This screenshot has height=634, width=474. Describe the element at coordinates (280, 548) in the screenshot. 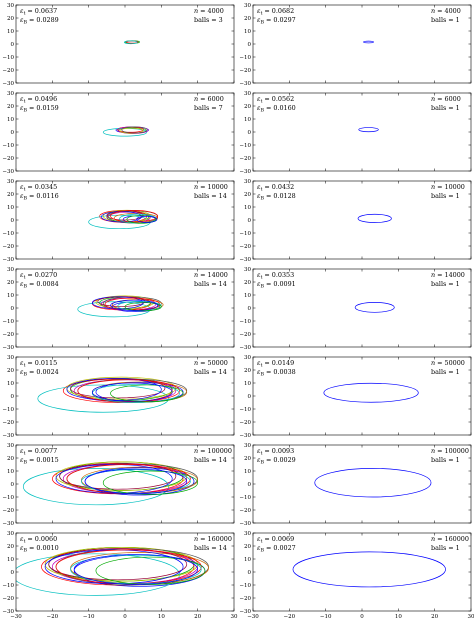

I see `eps-B-value: = 0.0027` at that location.